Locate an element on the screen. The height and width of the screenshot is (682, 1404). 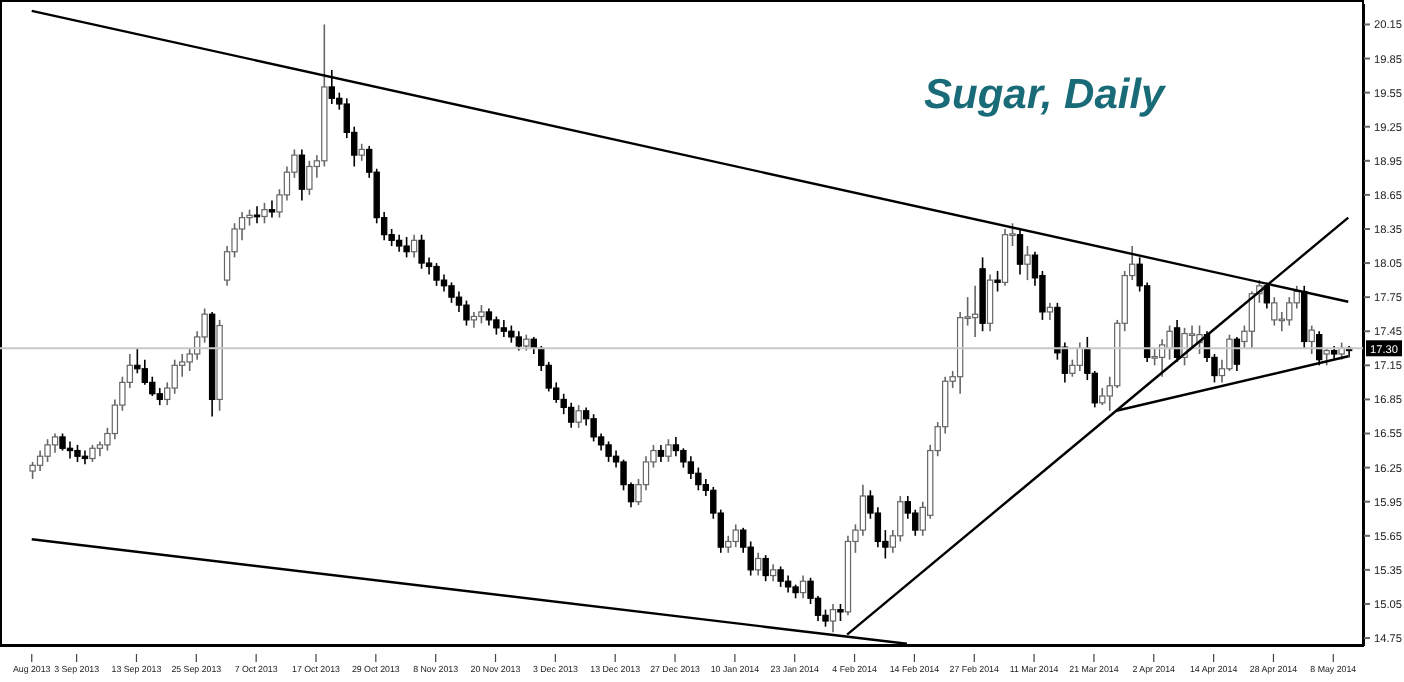
text: Sugar, Daily is located at coordinates (1044, 96).